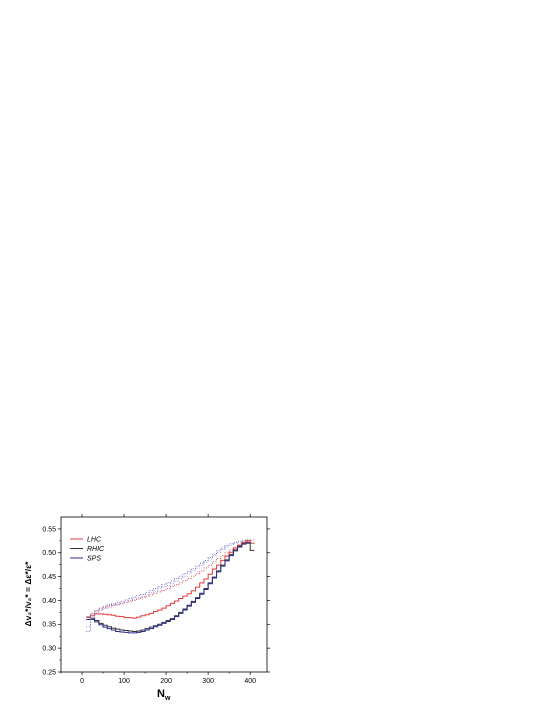 This screenshot has height=720, width=556. Describe the element at coordinates (49, 672) in the screenshot. I see `y-tick-label: 0.25` at that location.